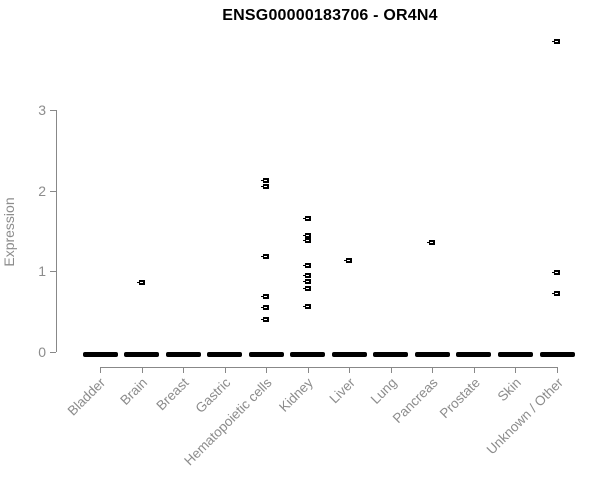  I want to click on x-tick-label: Skin, so click(509, 390).